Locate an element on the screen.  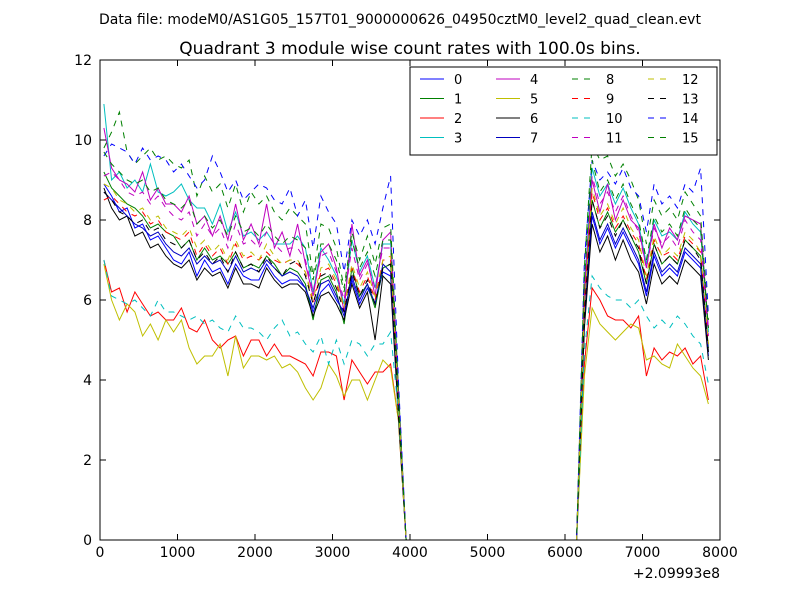
legend-label-5: 5 is located at coordinates (534, 100).